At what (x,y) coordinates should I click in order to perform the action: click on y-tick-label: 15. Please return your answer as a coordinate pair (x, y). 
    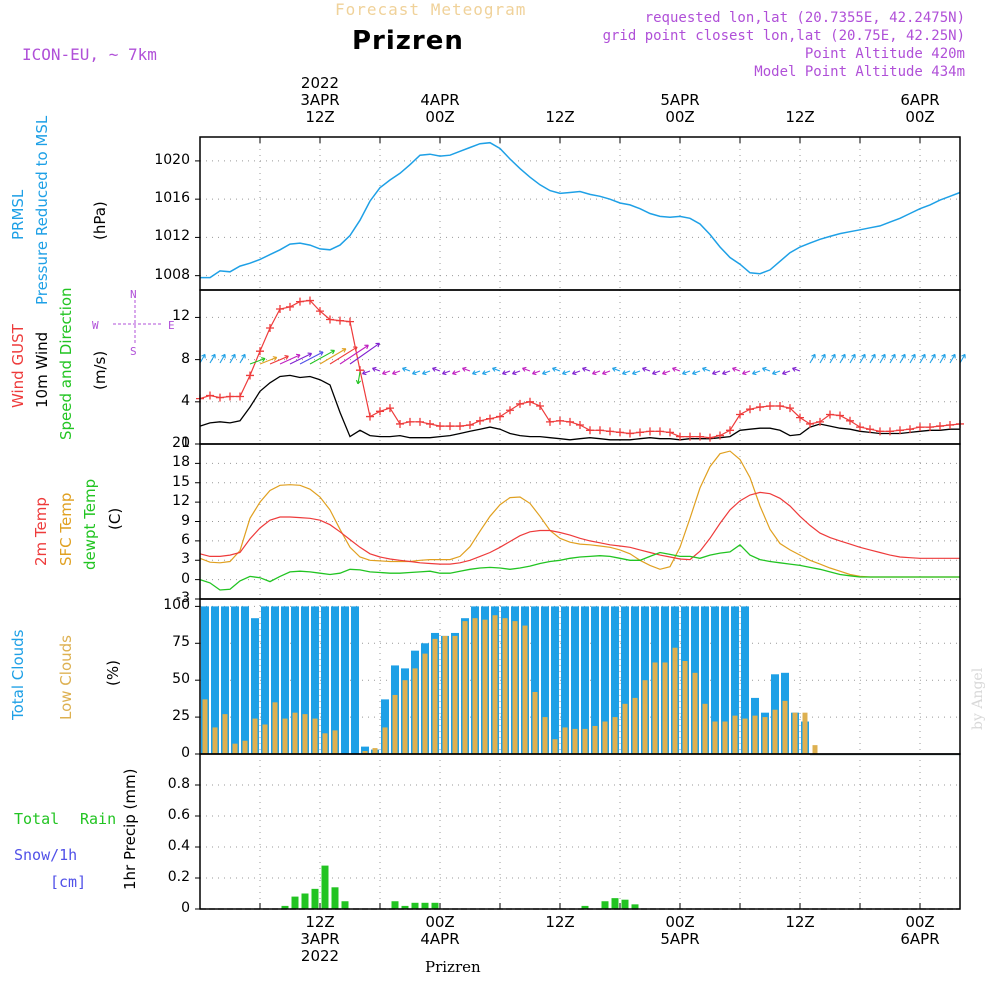
    Looking at the image, I should click on (181, 481).